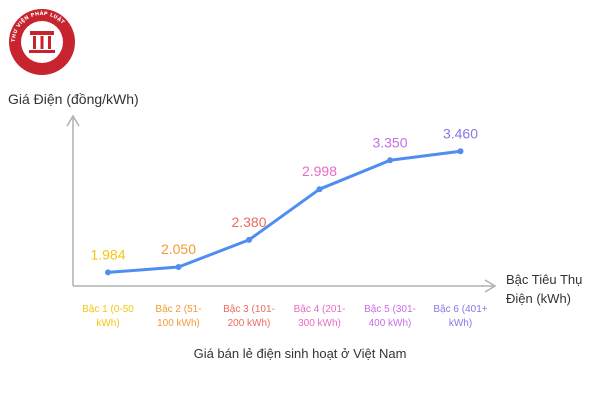 This screenshot has width=600, height=400. I want to click on x-axis-label-line-2: Điện (kWh), so click(538, 298).